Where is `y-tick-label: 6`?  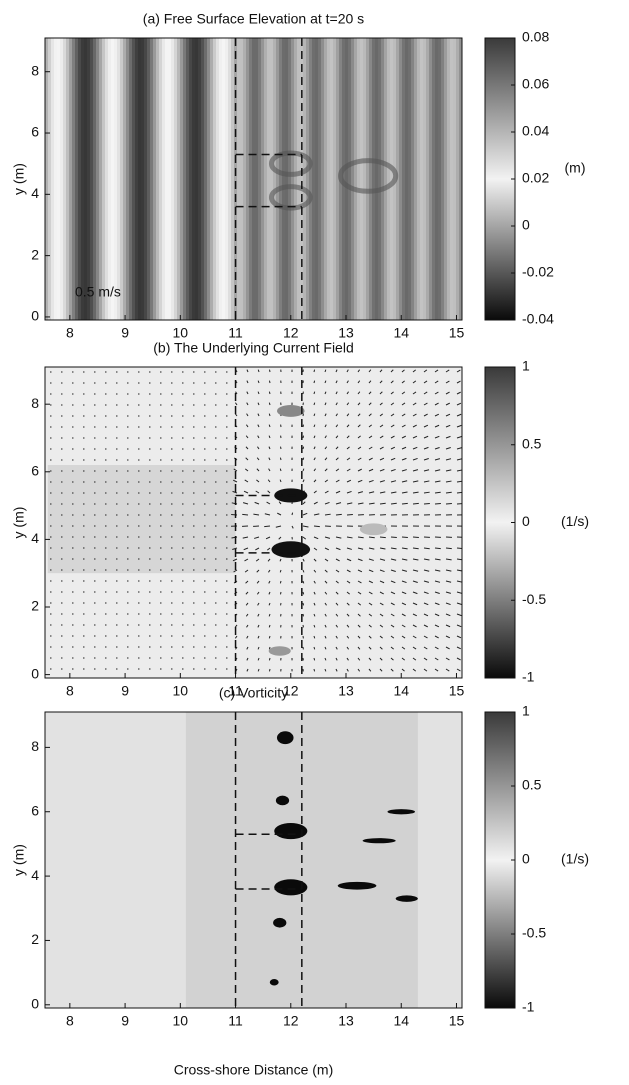 y-tick-label: 6 is located at coordinates (35, 132).